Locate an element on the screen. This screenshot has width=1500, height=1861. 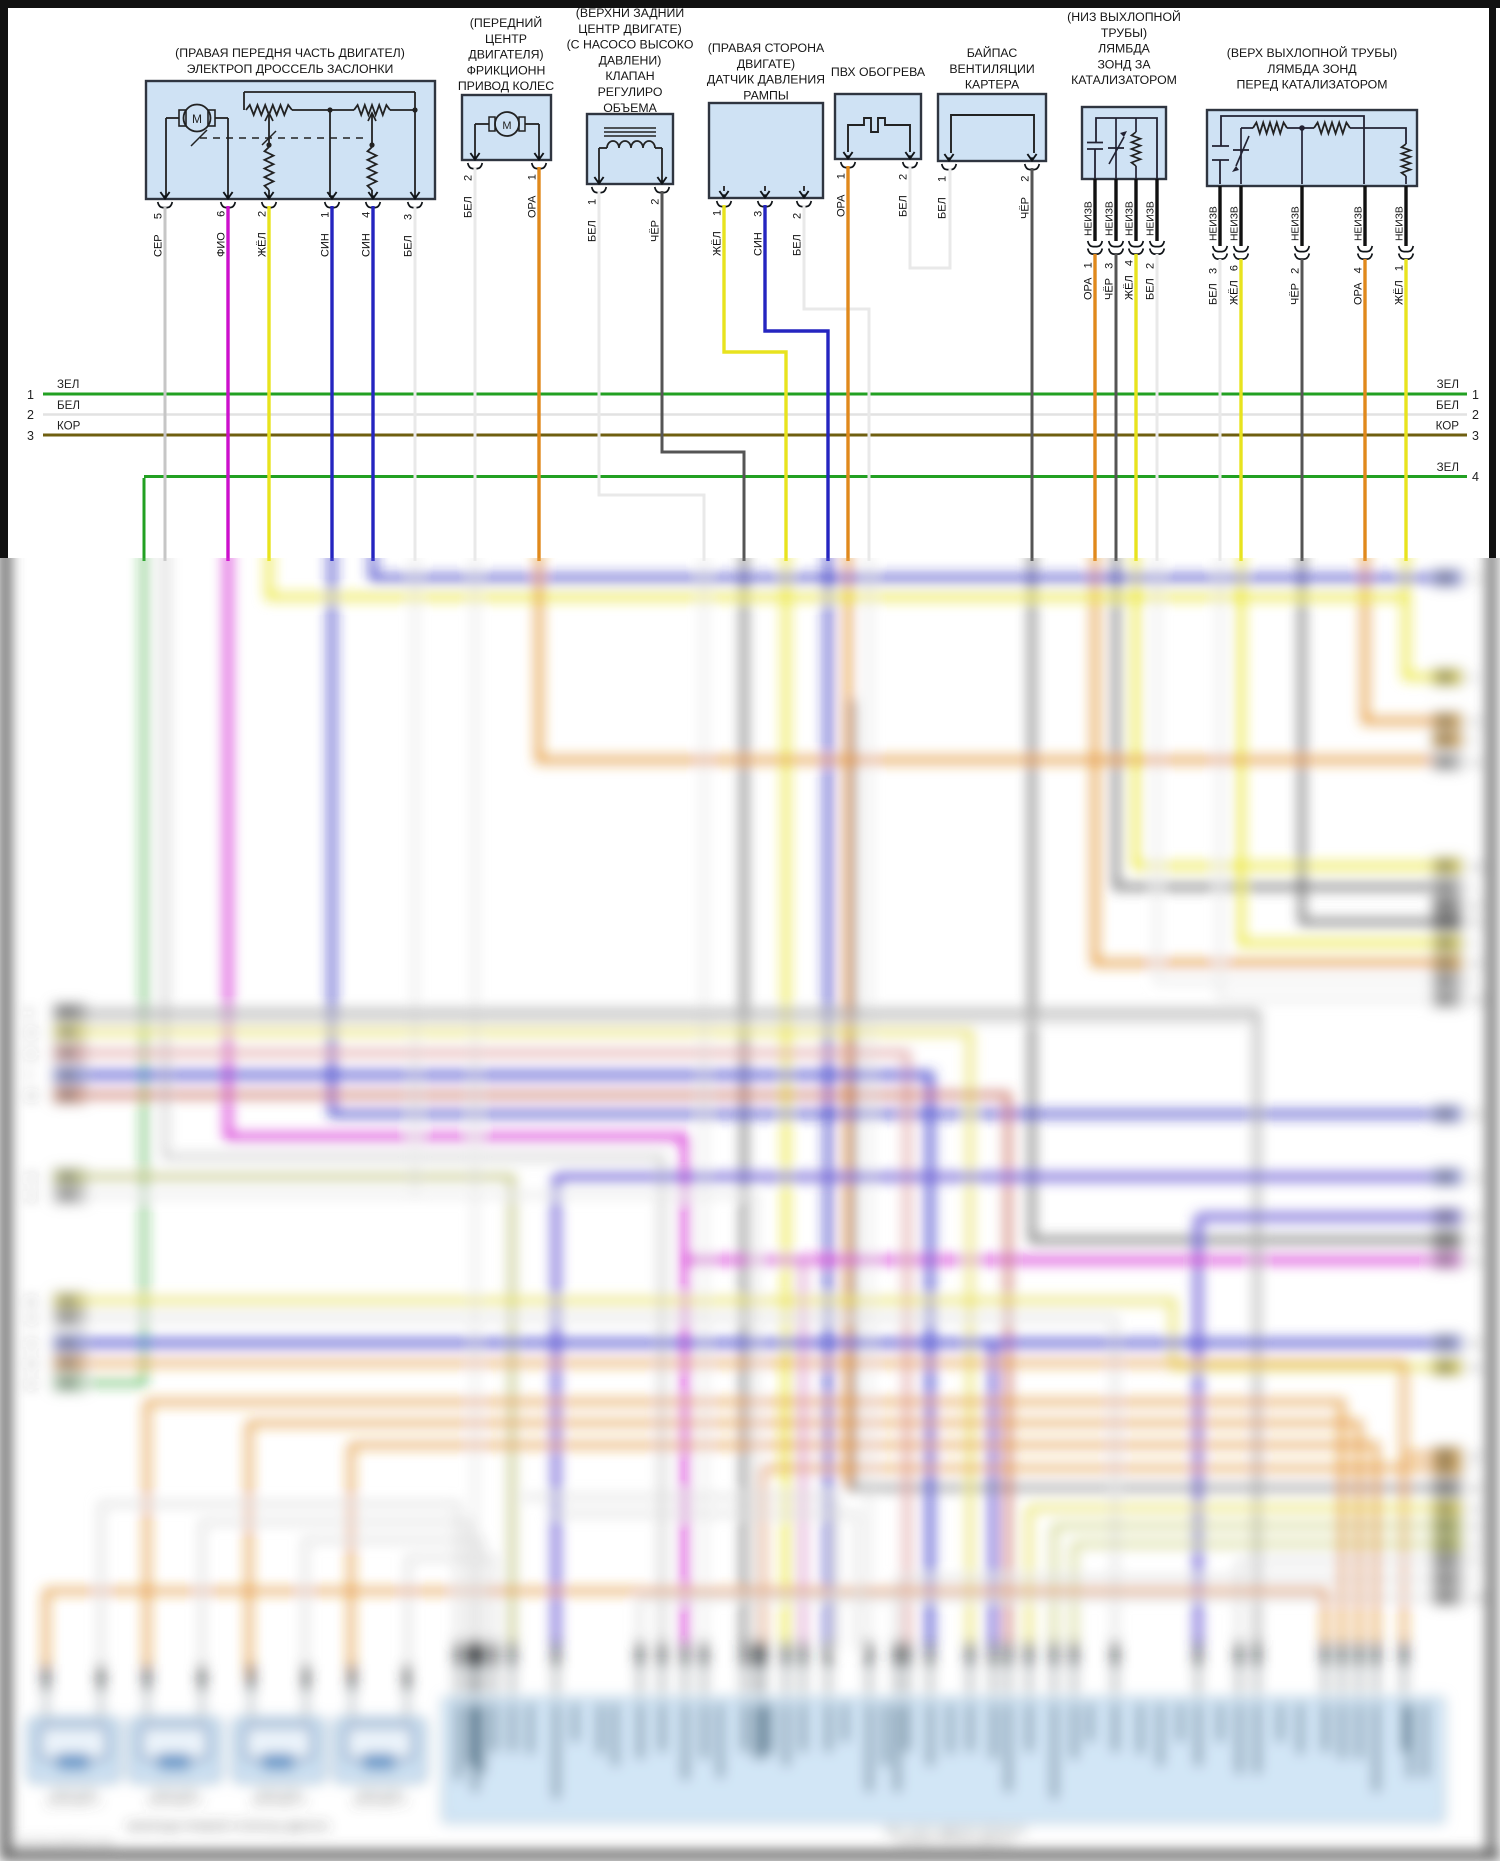
svg-text: 102 is located at coordinates (1477, 1598).